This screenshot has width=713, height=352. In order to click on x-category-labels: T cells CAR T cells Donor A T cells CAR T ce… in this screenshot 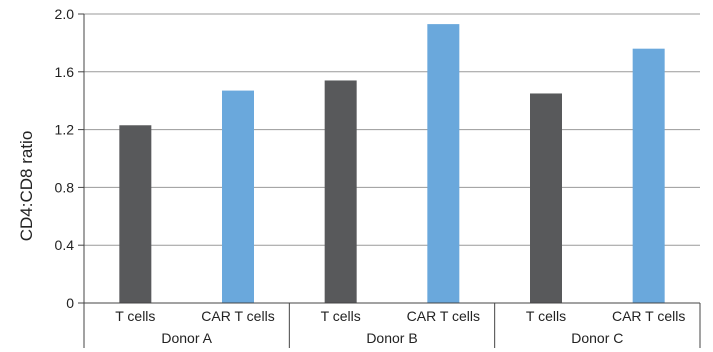, I will do `click(400, 327)`.